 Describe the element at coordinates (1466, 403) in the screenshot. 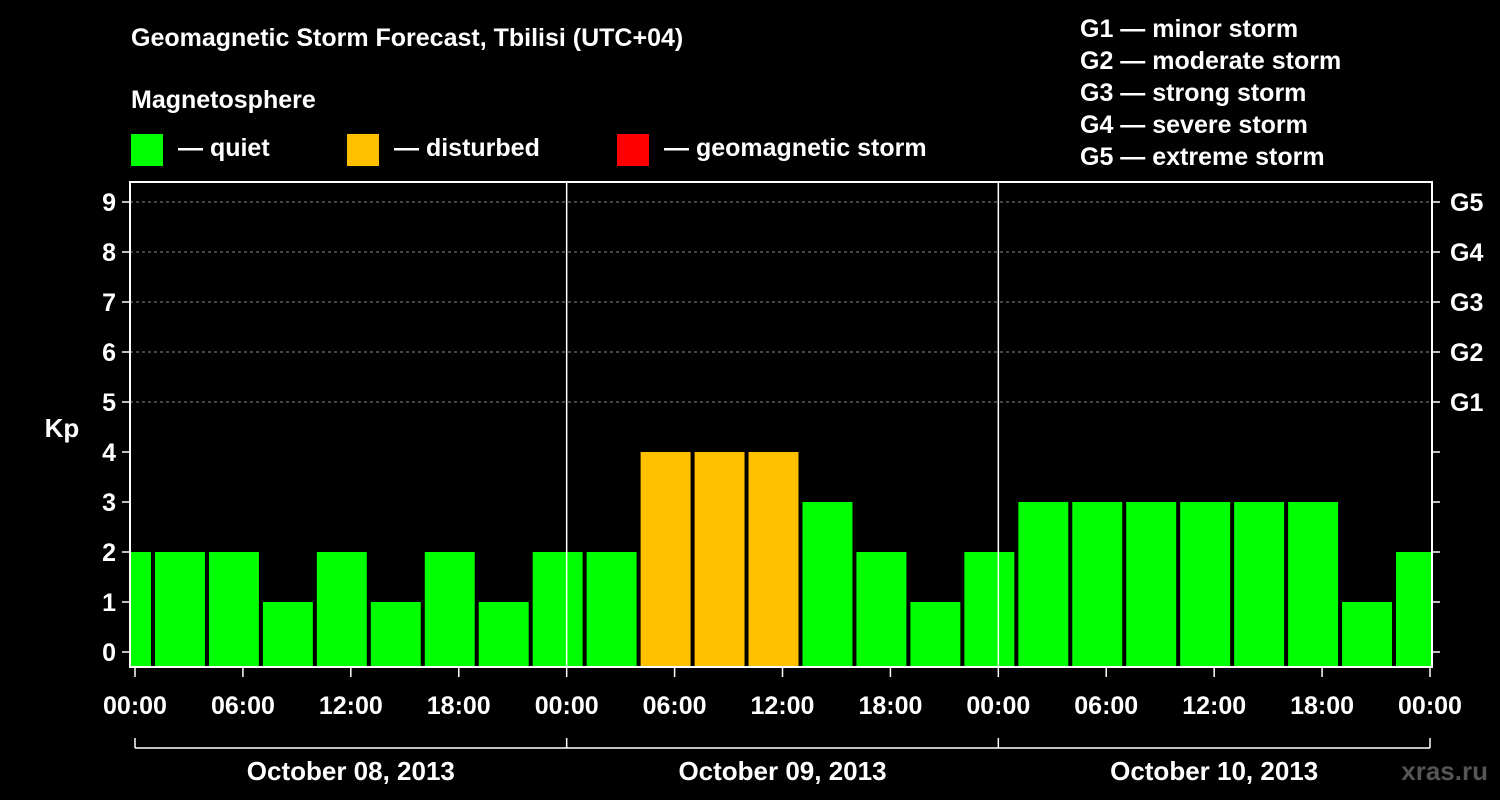

I see `right-axis-label-g1: G1` at that location.